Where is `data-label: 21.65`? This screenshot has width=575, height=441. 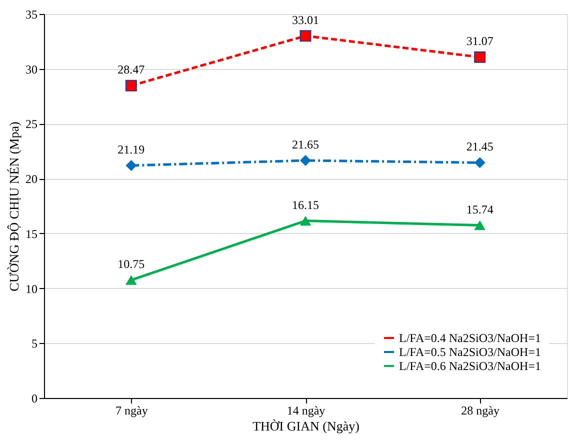 data-label: 21.65 is located at coordinates (305, 144).